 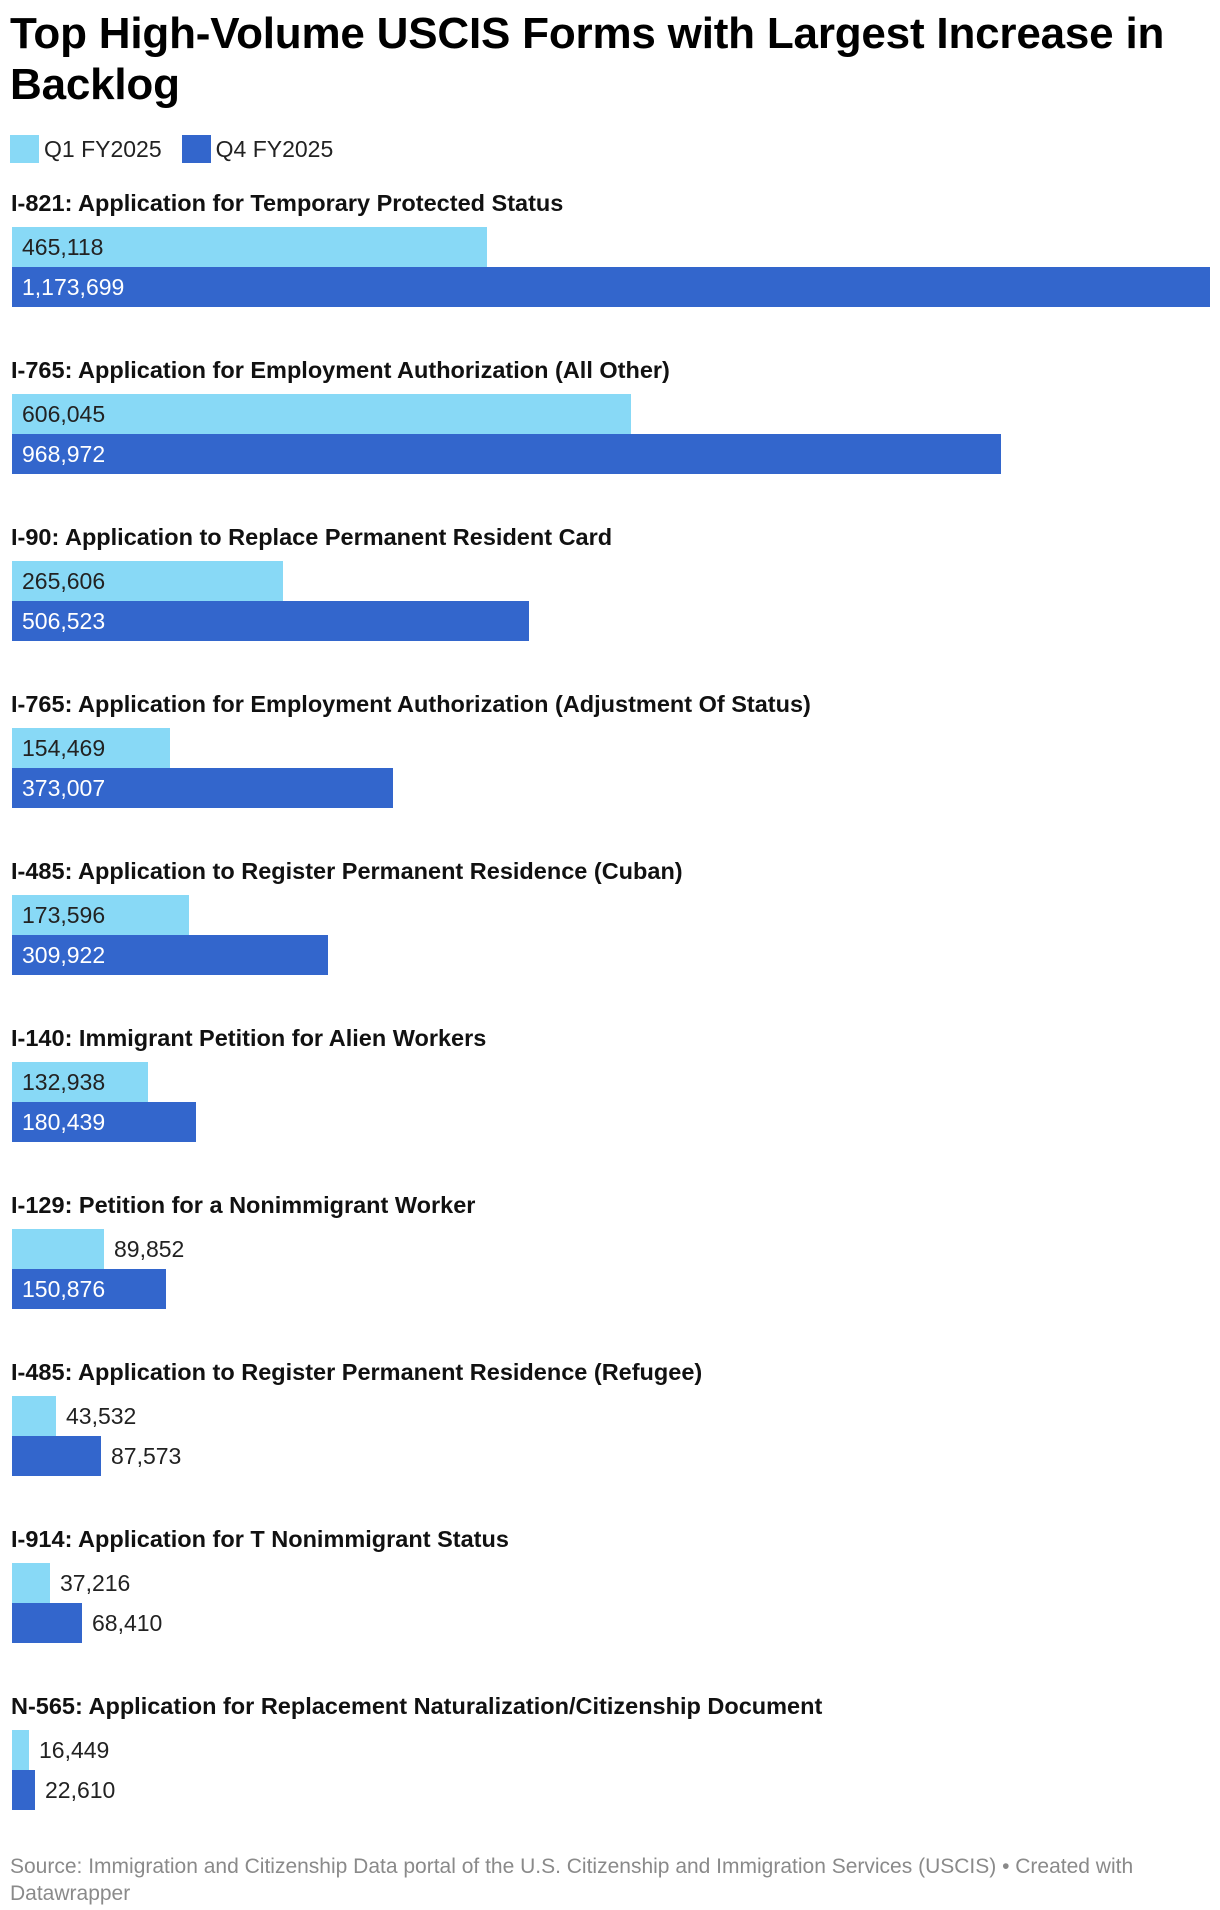 What do you see at coordinates (80, 1790) in the screenshot?
I see `data-label: 22,610` at bounding box center [80, 1790].